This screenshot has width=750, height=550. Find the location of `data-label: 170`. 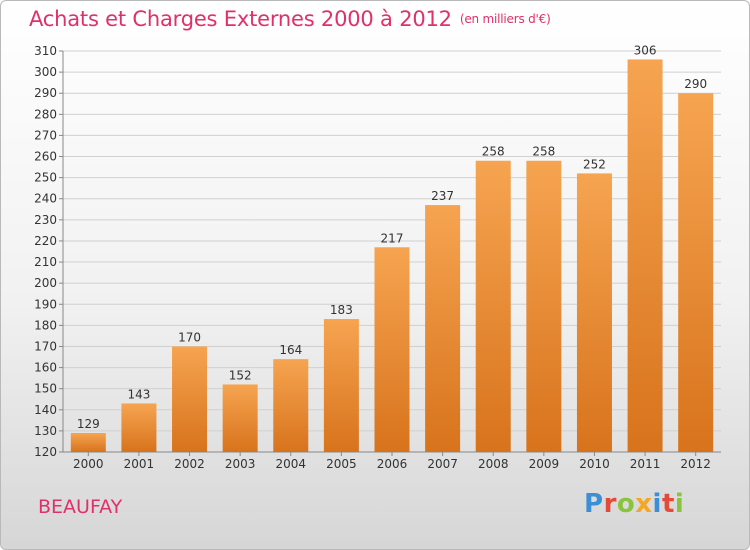

data-label: 170 is located at coordinates (189, 337).